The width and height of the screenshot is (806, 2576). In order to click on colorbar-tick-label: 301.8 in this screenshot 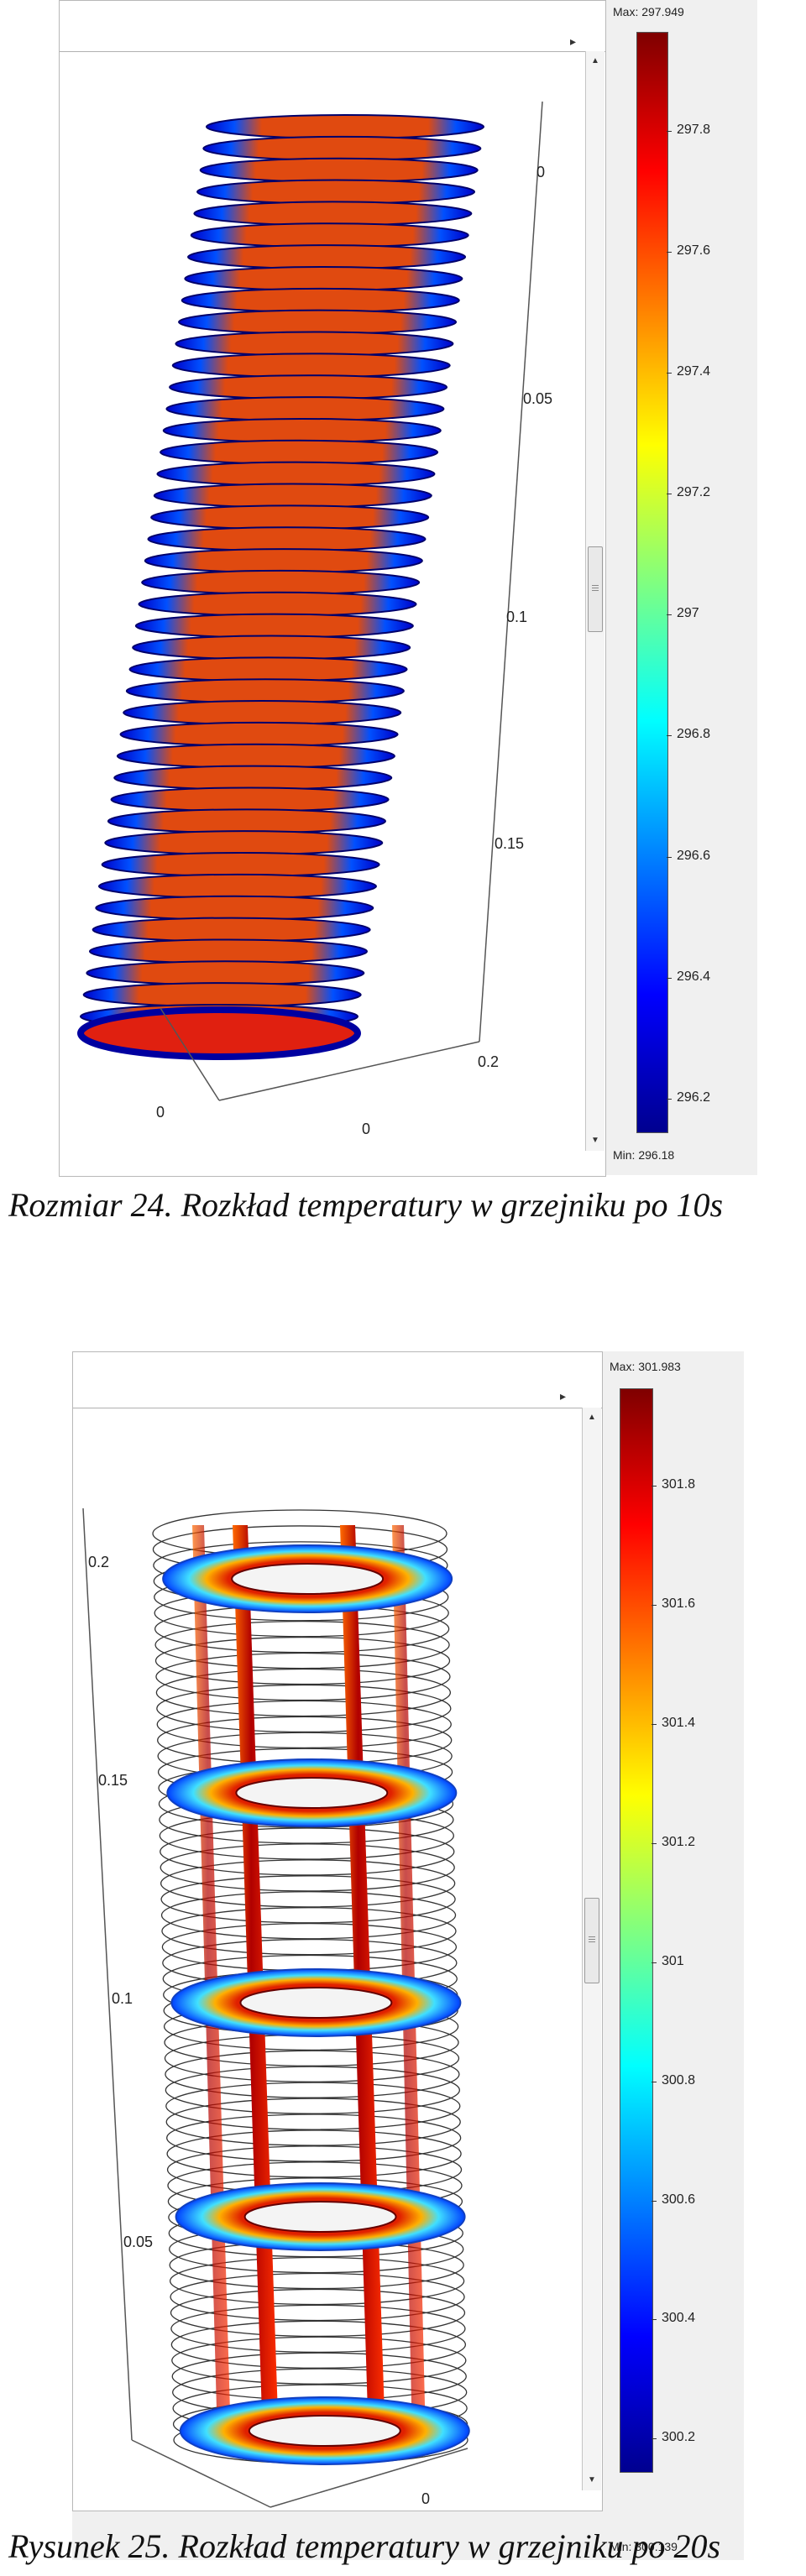, I will do `click(679, 1484)`.